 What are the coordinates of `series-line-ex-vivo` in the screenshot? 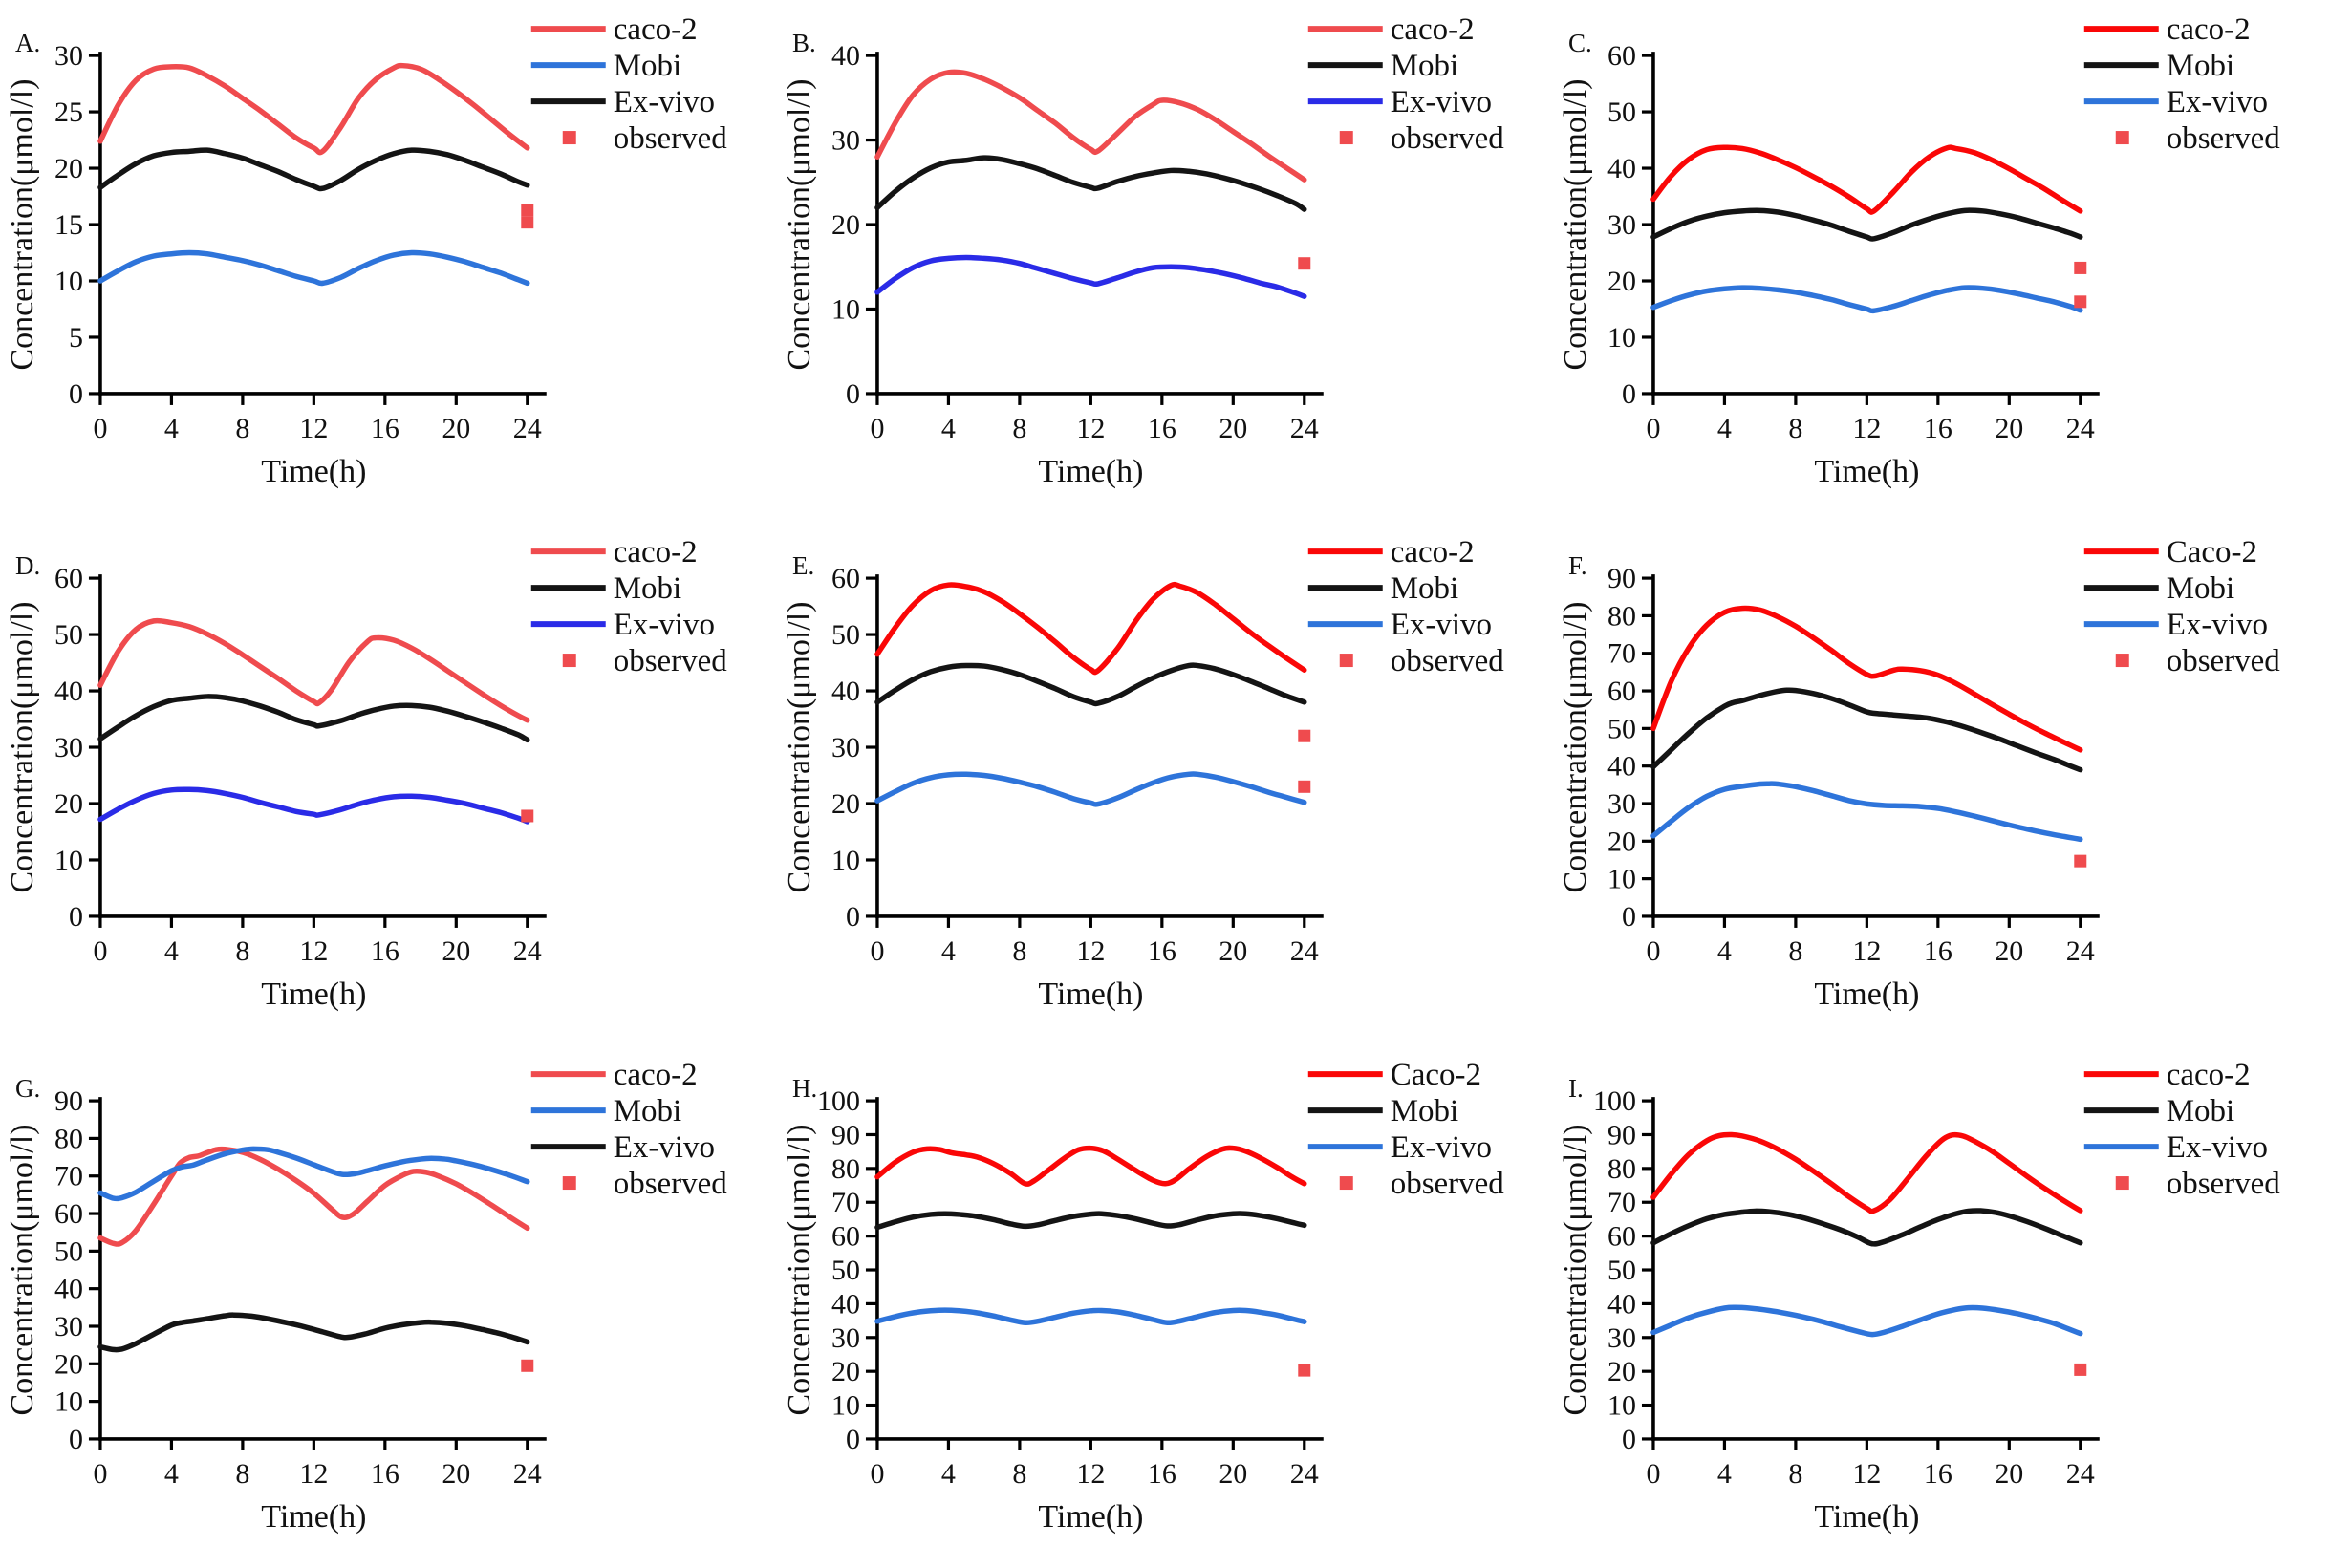 It's located at (1866, 299).